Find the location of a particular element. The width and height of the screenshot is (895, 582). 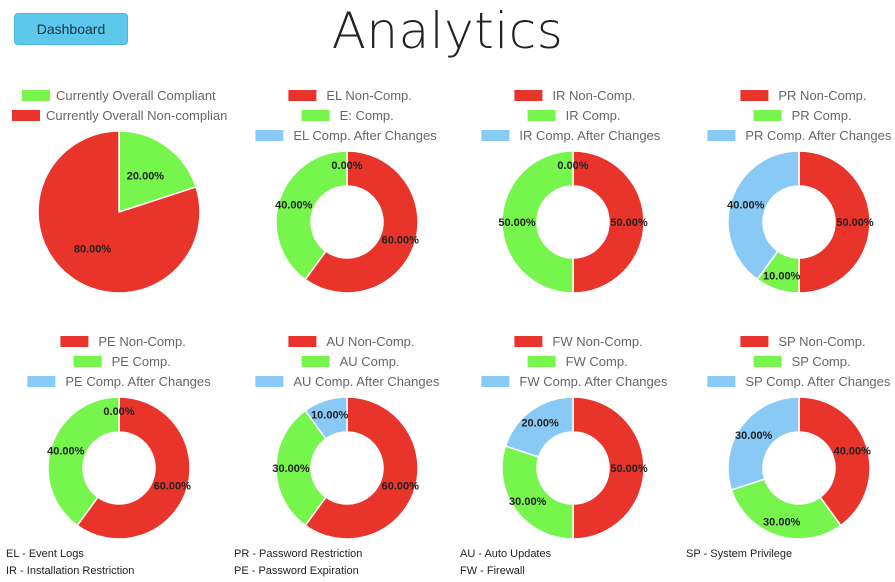

pie-slice-sp-non-comp is located at coordinates (834, 461).